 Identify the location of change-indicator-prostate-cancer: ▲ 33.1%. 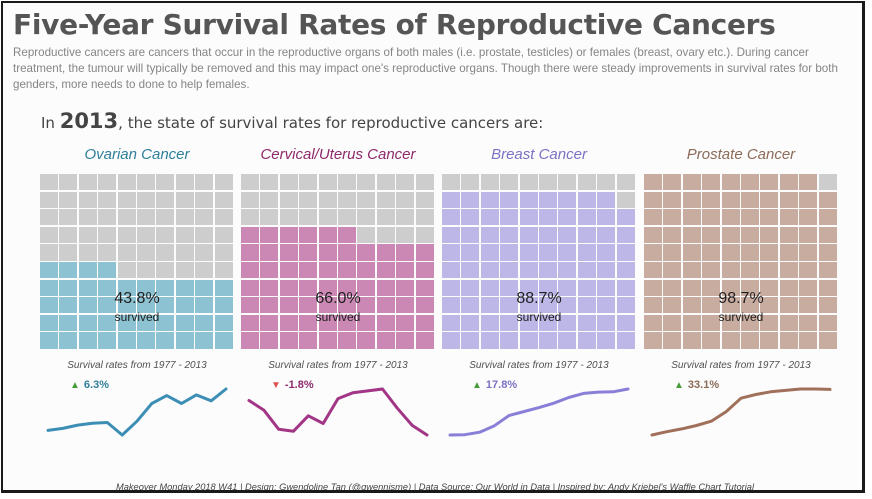
(696, 385).